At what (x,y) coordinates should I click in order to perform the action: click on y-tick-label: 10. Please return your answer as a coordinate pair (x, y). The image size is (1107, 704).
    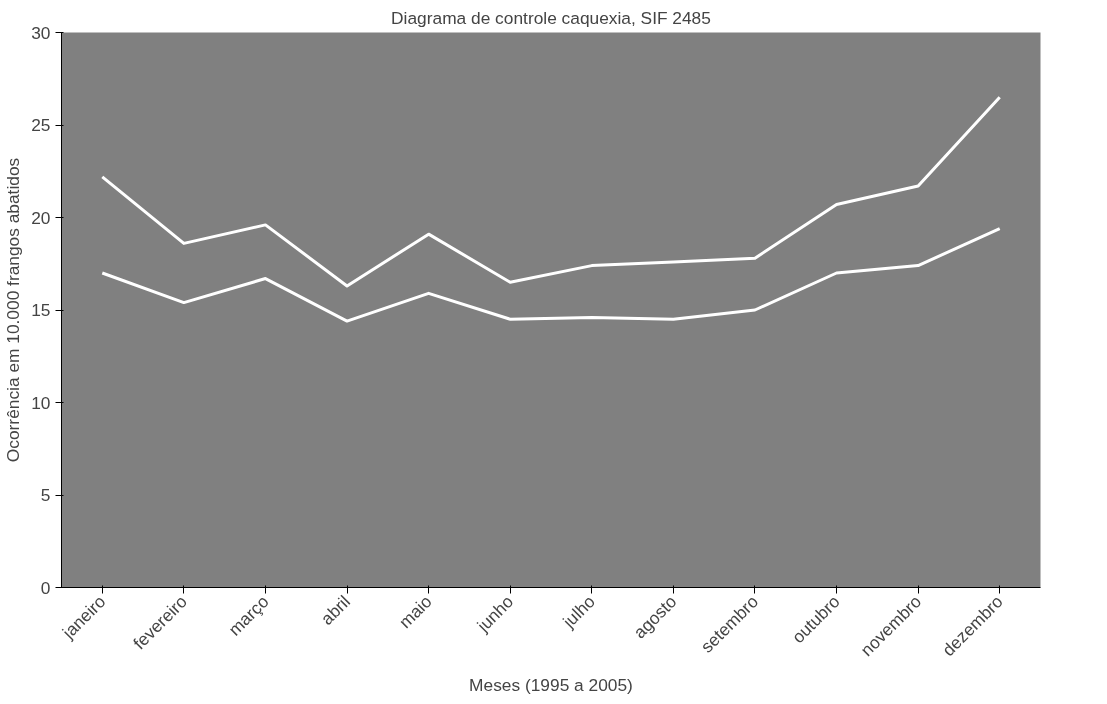
    Looking at the image, I should click on (41, 402).